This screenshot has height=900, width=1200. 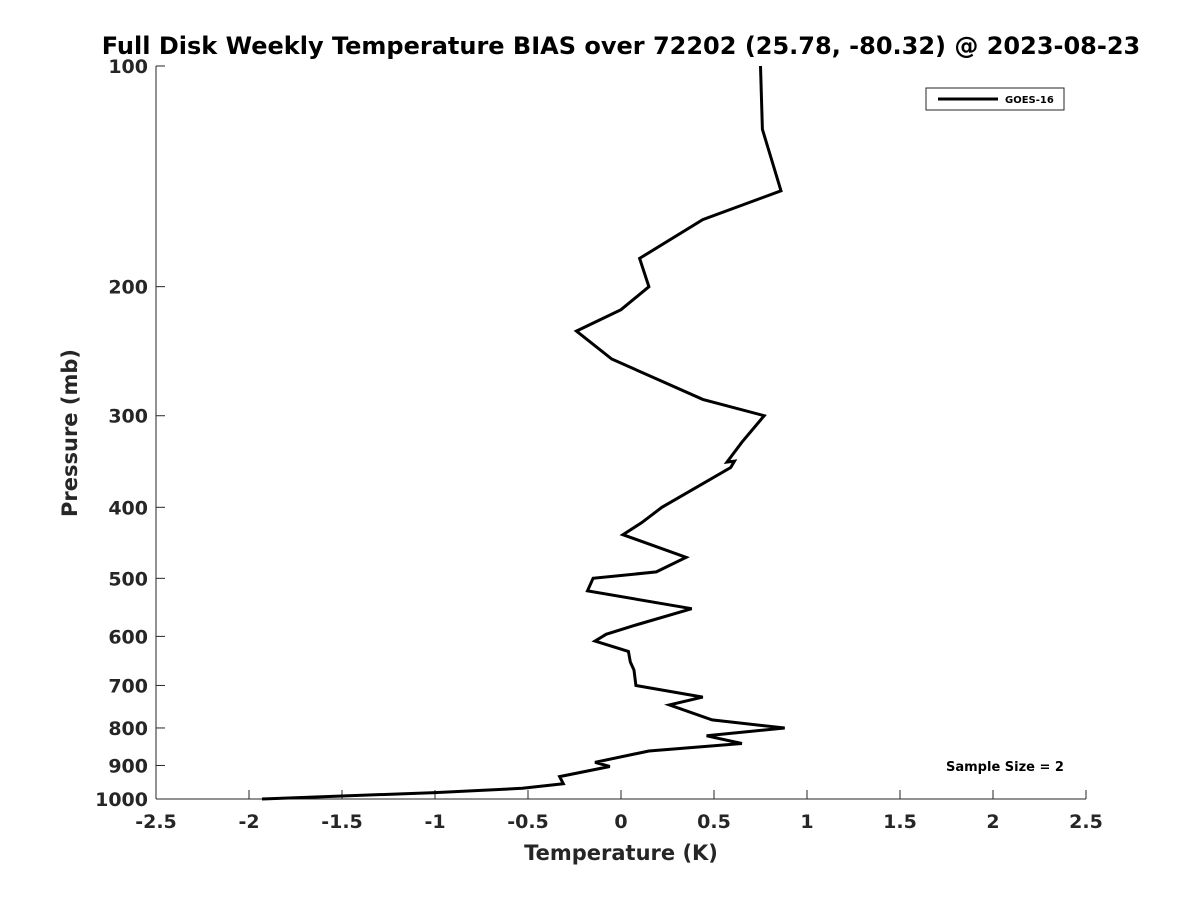 I want to click on x-tick-label: -2, so click(x=248, y=822).